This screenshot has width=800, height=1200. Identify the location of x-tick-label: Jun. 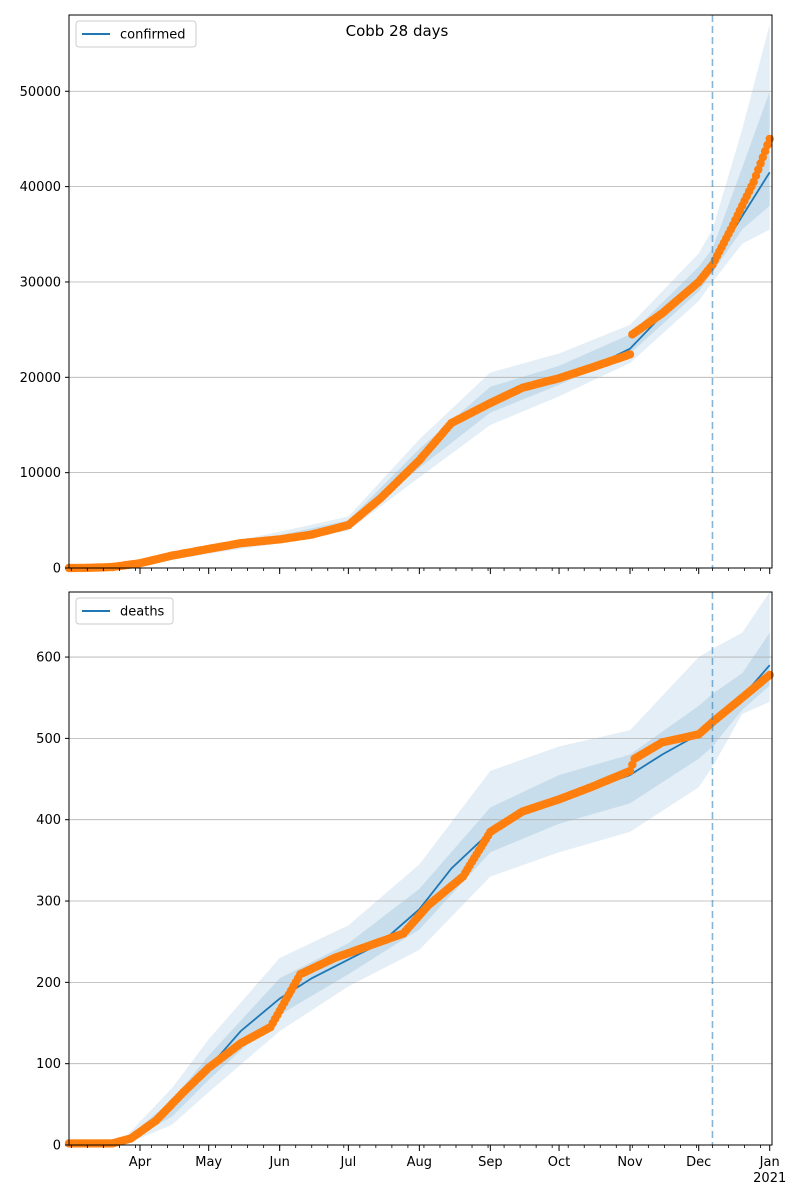
(279, 1162).